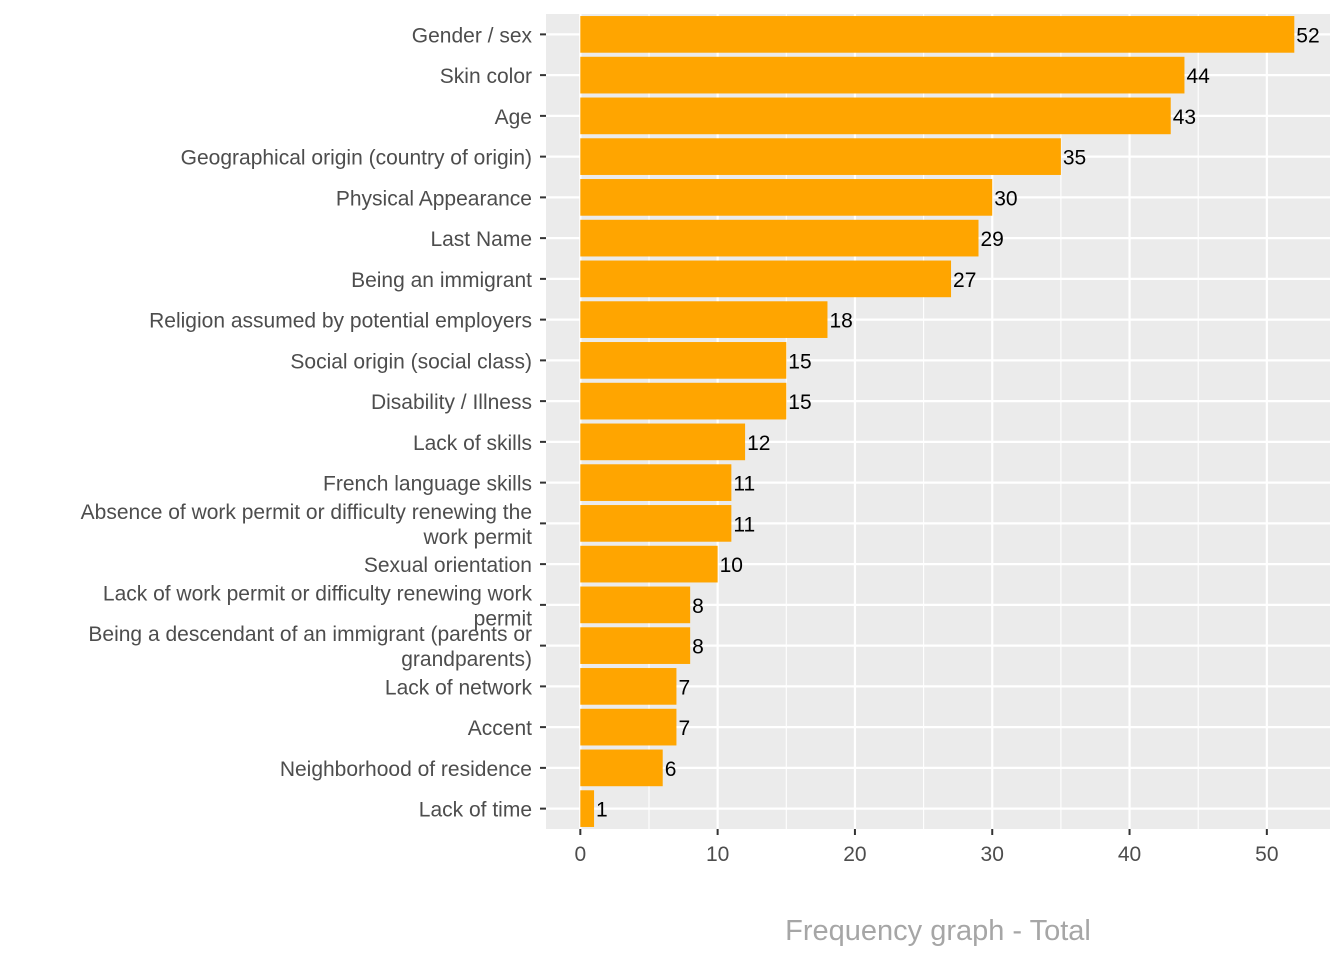 The image size is (1344, 960). Describe the element at coordinates (406, 769) in the screenshot. I see `y-tick-label: Neighborhood of residence` at that location.